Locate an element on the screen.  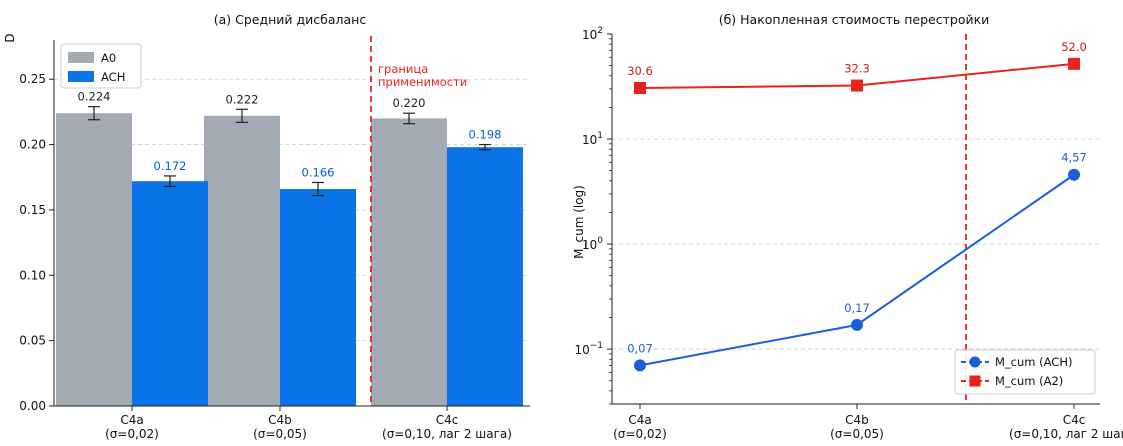
left-y-axis-label: D is located at coordinates (10, 37).